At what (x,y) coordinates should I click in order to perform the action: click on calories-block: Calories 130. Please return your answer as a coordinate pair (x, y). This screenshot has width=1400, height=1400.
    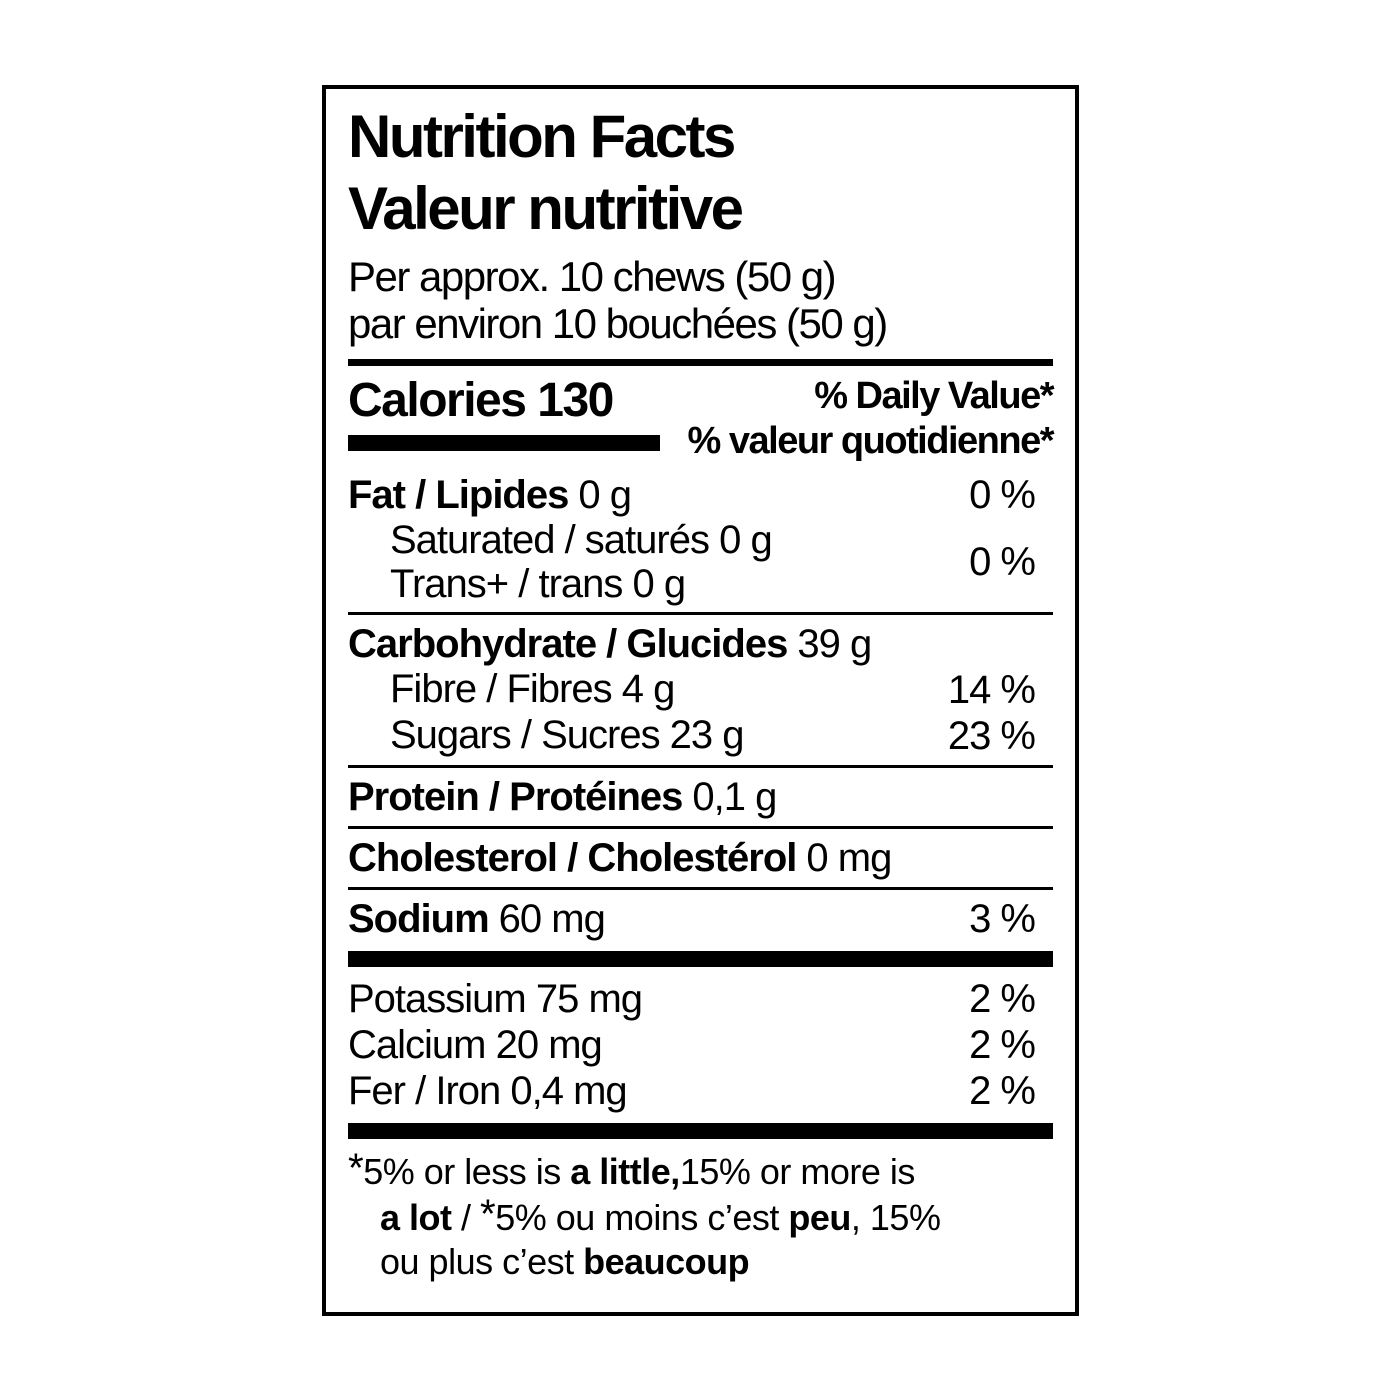
    Looking at the image, I should click on (504, 412).